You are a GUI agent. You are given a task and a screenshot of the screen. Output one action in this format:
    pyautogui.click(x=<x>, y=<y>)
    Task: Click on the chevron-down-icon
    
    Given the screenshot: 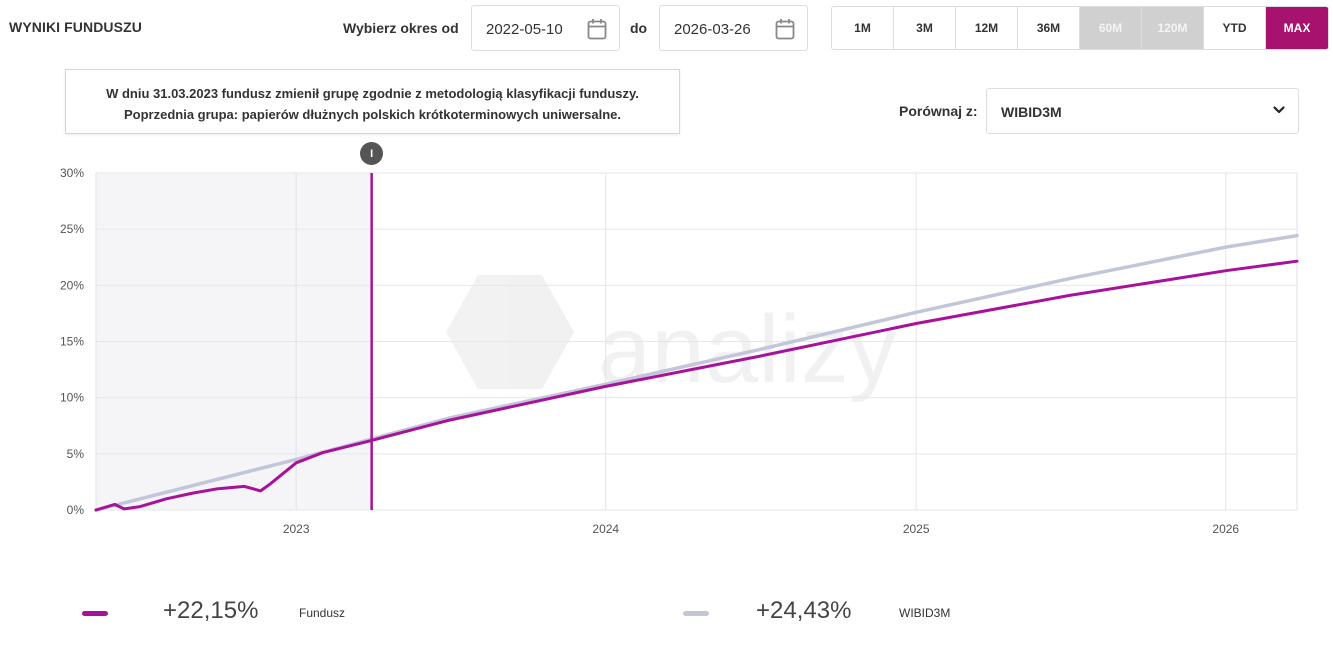 What is the action you would take?
    pyautogui.click(x=1279, y=110)
    